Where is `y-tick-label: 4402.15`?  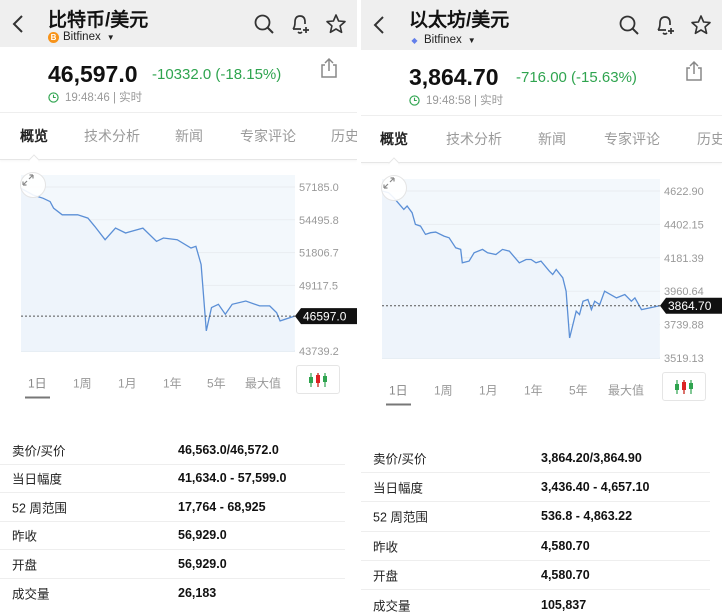
y-tick-label: 4402.15 is located at coordinates (684, 225).